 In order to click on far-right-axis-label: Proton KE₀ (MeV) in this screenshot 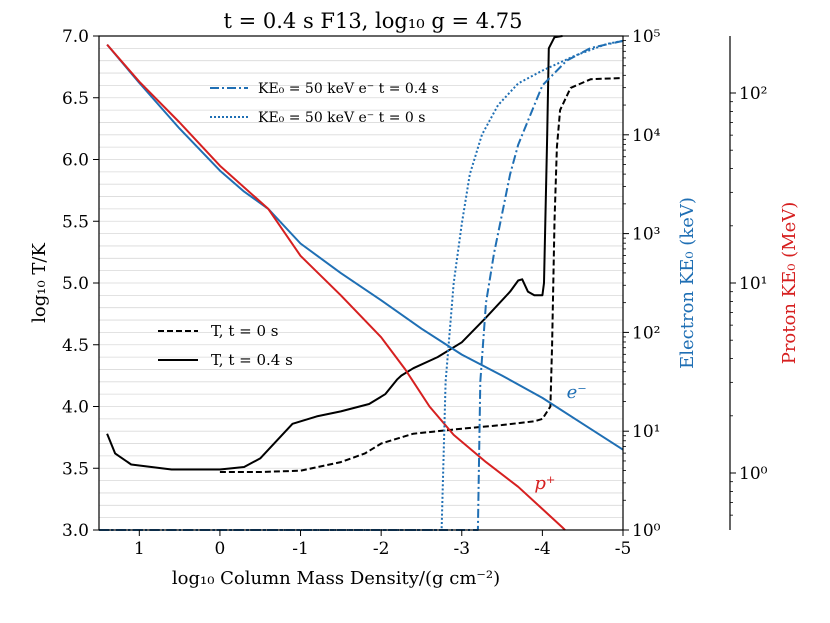, I will do `click(789, 283)`.